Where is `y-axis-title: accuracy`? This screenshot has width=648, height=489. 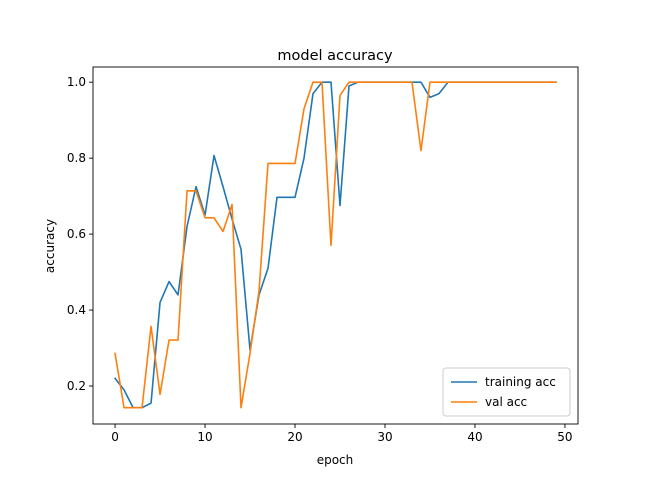
y-axis-title: accuracy is located at coordinates (50, 246).